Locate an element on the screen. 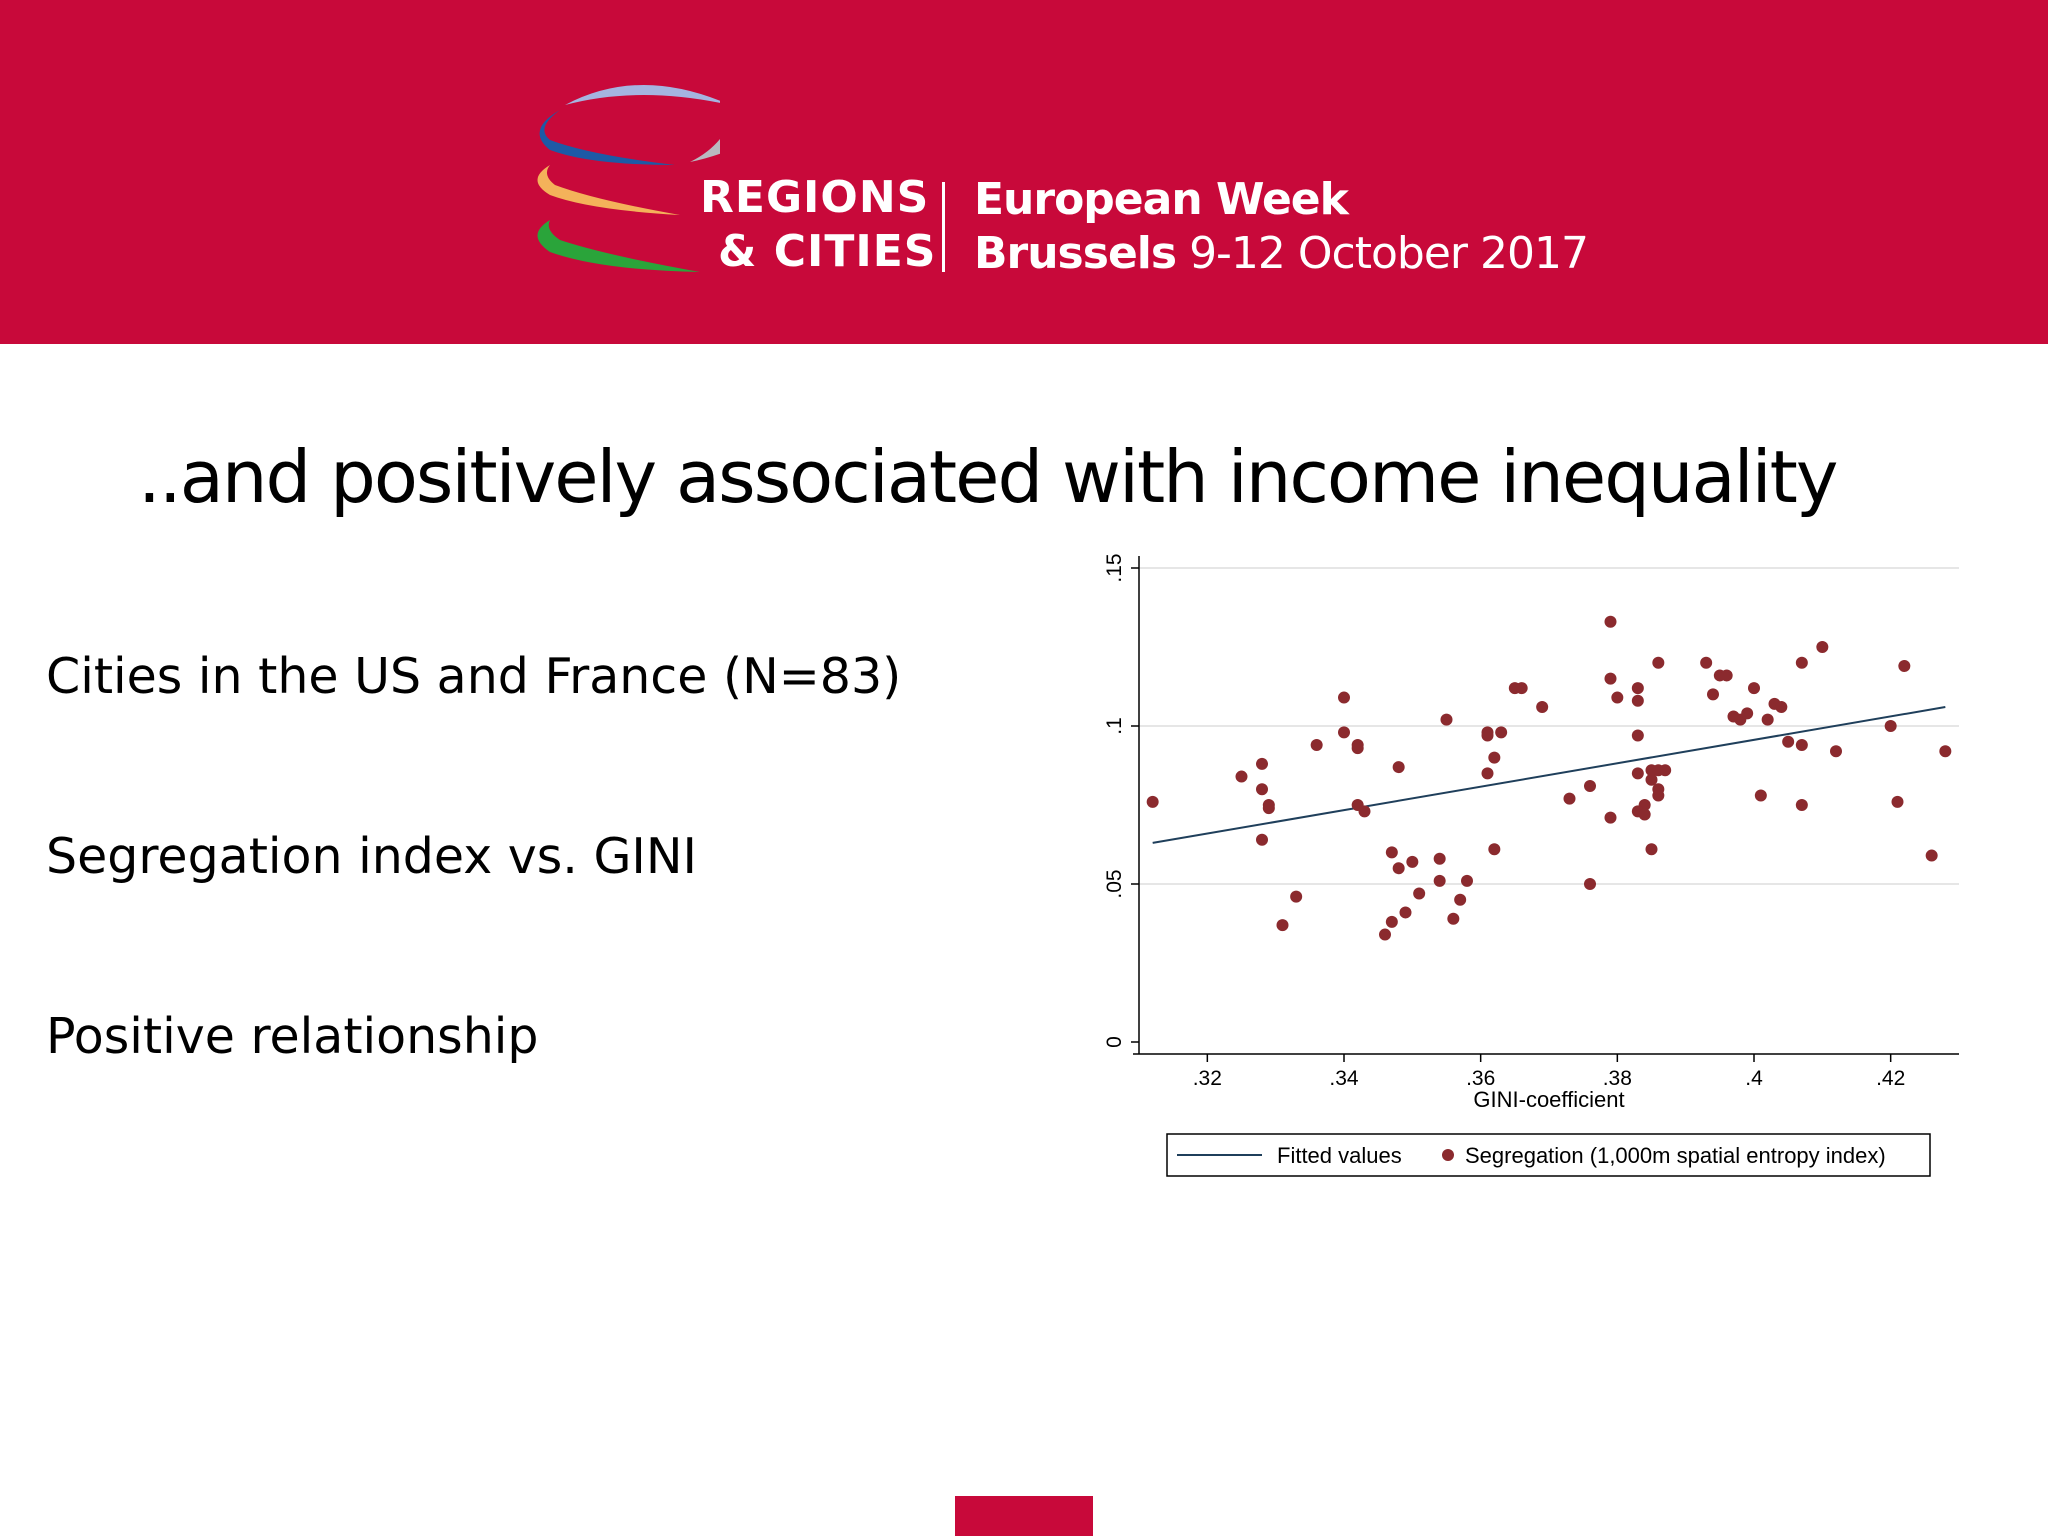 This screenshot has width=2048, height=1536. x-tick-label: .34 is located at coordinates (1344, 1078).